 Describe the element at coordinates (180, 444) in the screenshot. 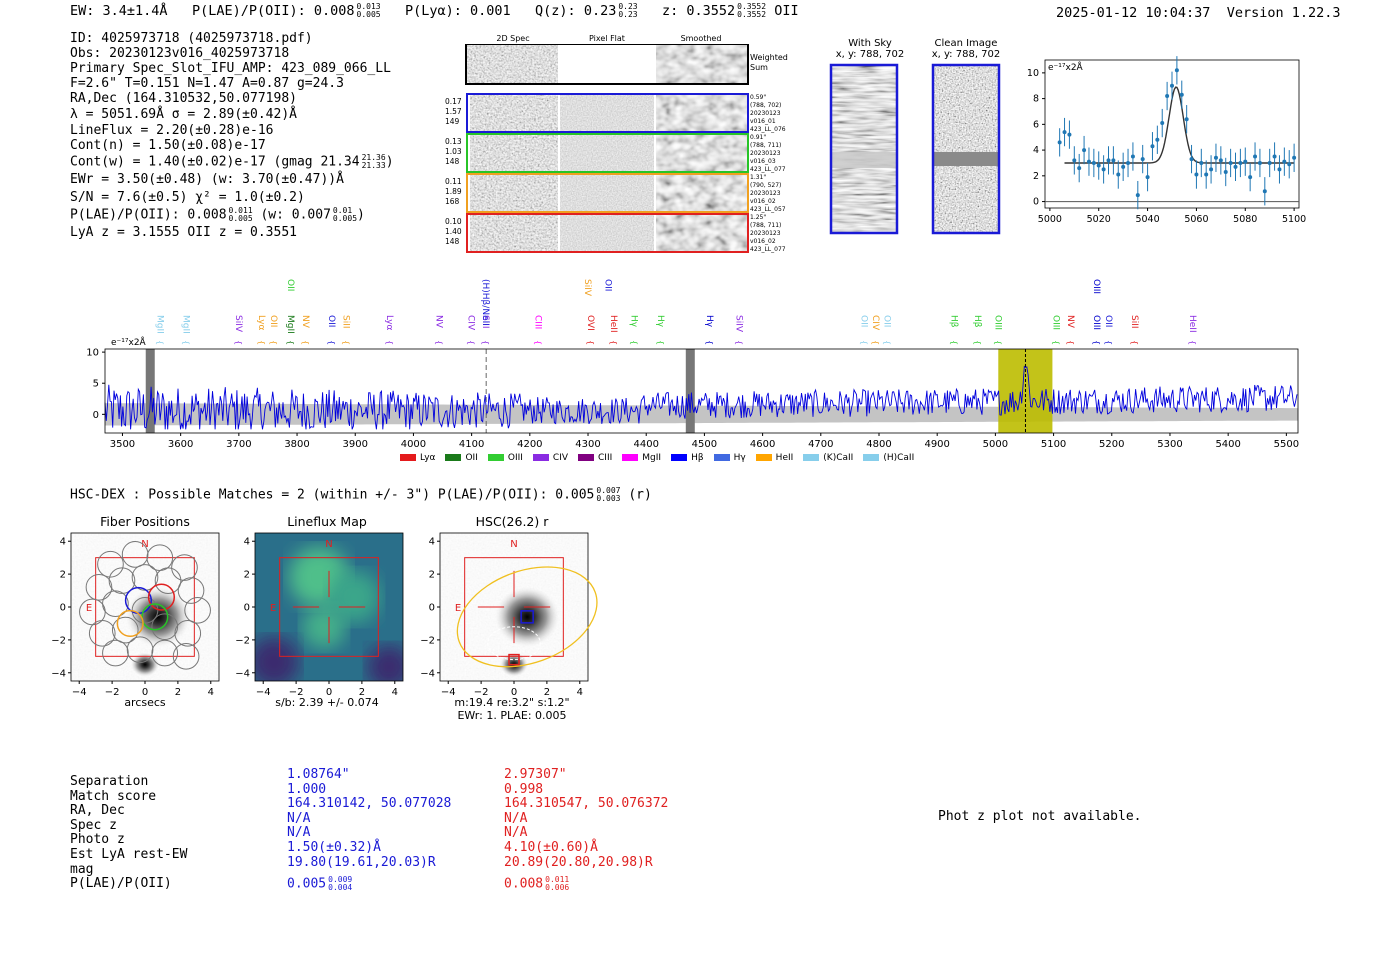

I see `spectrum-x-tick-label: 3600` at that location.